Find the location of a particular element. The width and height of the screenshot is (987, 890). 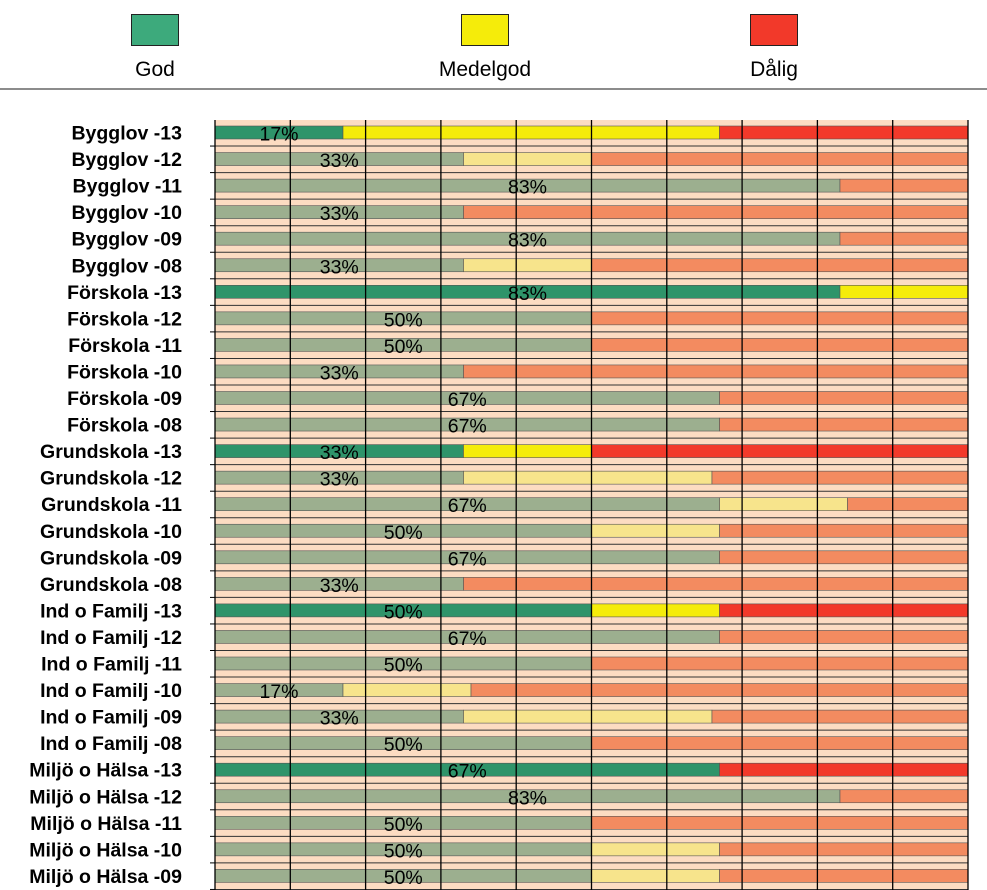

category-label: Bygglov -10 is located at coordinates (126, 213).